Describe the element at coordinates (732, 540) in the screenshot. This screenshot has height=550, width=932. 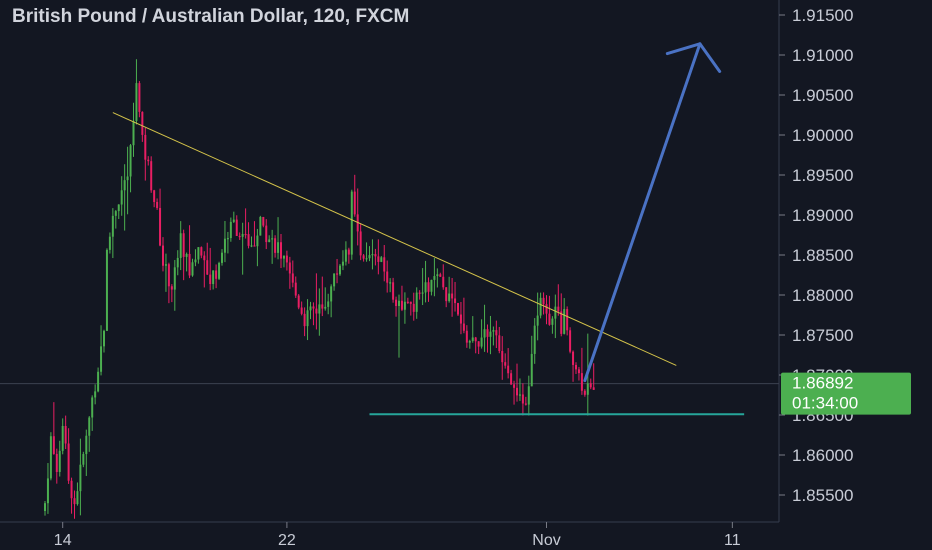
I see `time-tick-label: 11` at that location.